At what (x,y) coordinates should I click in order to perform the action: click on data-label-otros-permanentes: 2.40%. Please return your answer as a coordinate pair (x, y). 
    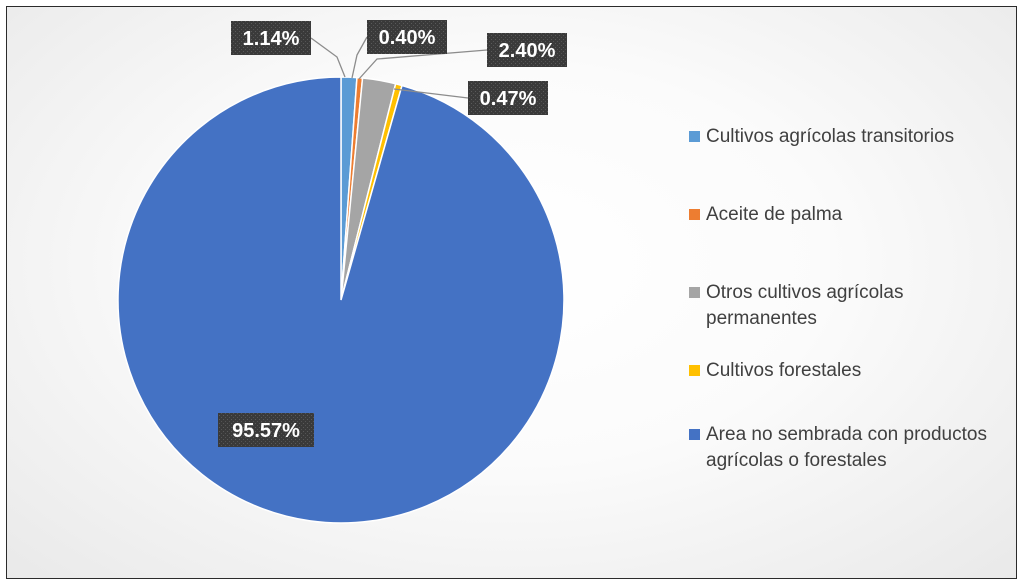
    Looking at the image, I should click on (527, 51).